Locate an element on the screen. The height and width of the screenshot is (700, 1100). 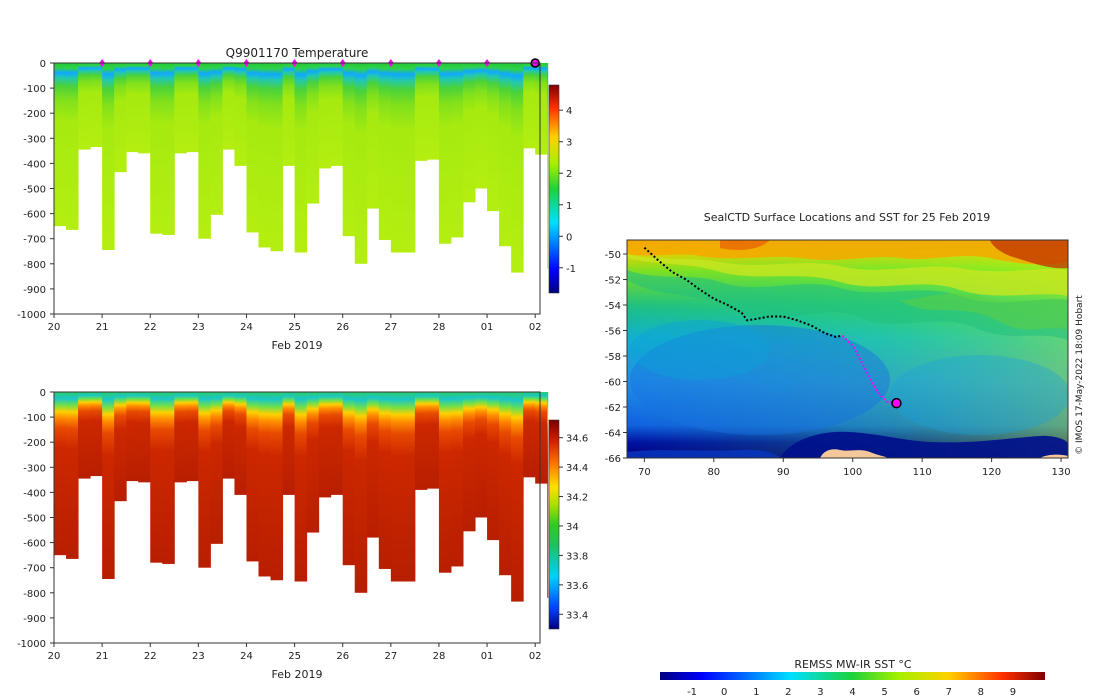
colorbar-tick-label: -1 is located at coordinates (571, 269).